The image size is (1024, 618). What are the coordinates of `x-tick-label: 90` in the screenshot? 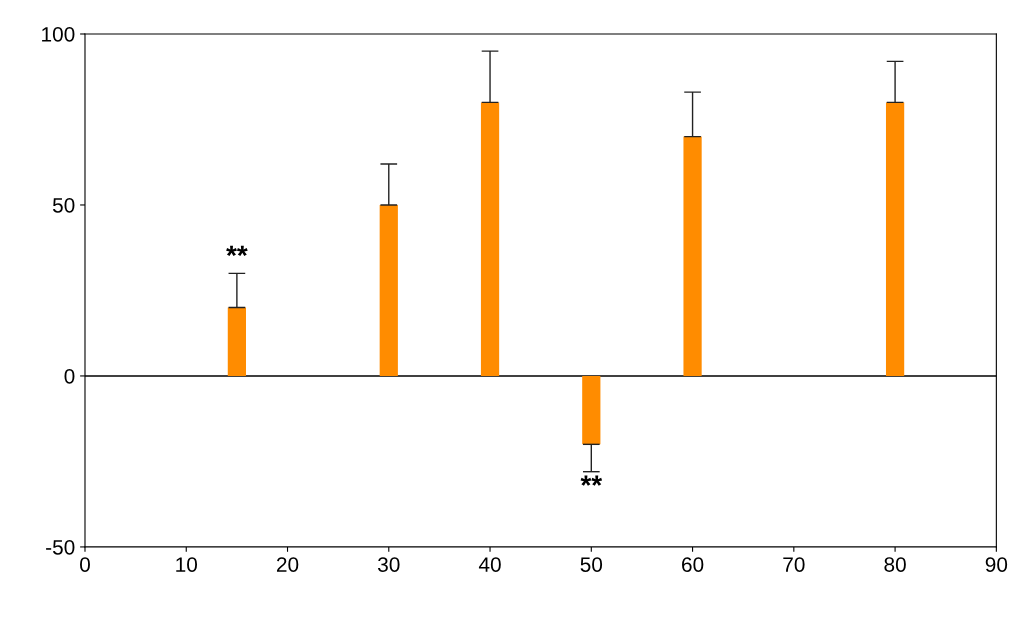 It's located at (996, 564).